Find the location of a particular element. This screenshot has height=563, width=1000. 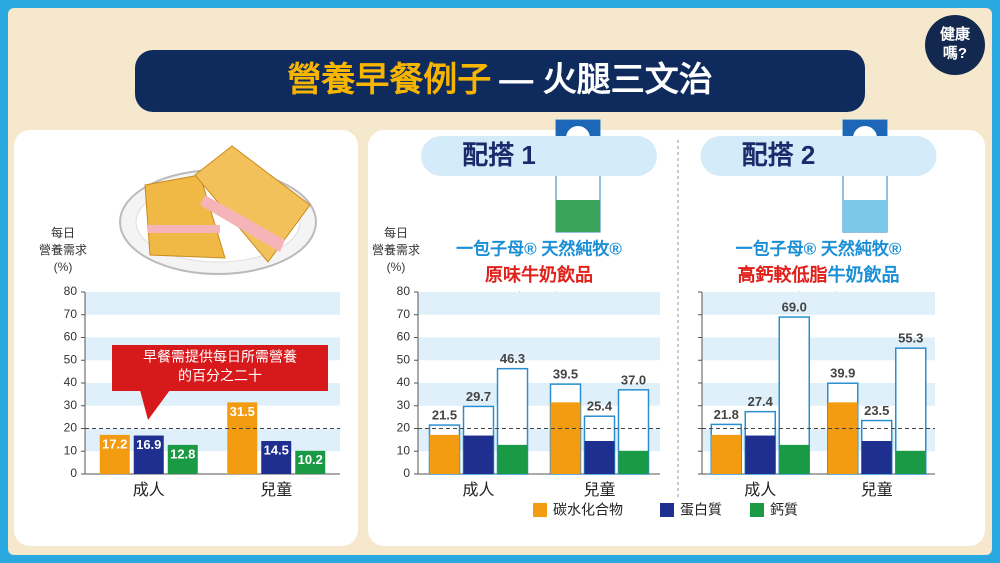

title: 營養早餐例子 — 火腿三文治 is located at coordinates (499, 80).